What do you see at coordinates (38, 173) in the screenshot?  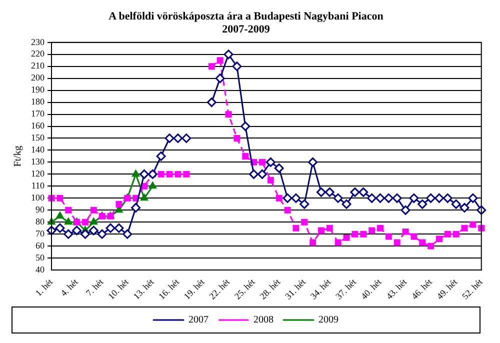 I see `y-tick-label: 120` at bounding box center [38, 173].